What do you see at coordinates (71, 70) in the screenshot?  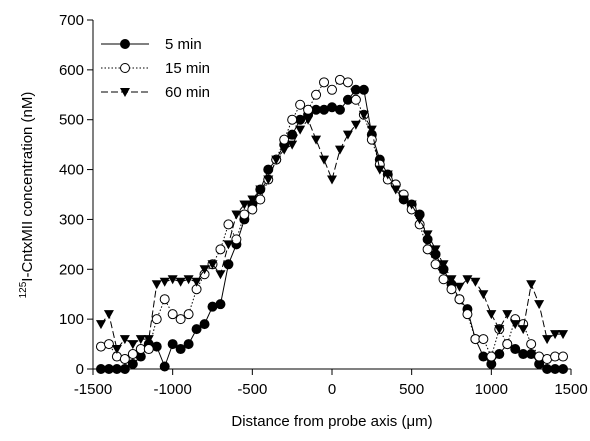 I see `y-tick-label: 600` at bounding box center [71, 70].